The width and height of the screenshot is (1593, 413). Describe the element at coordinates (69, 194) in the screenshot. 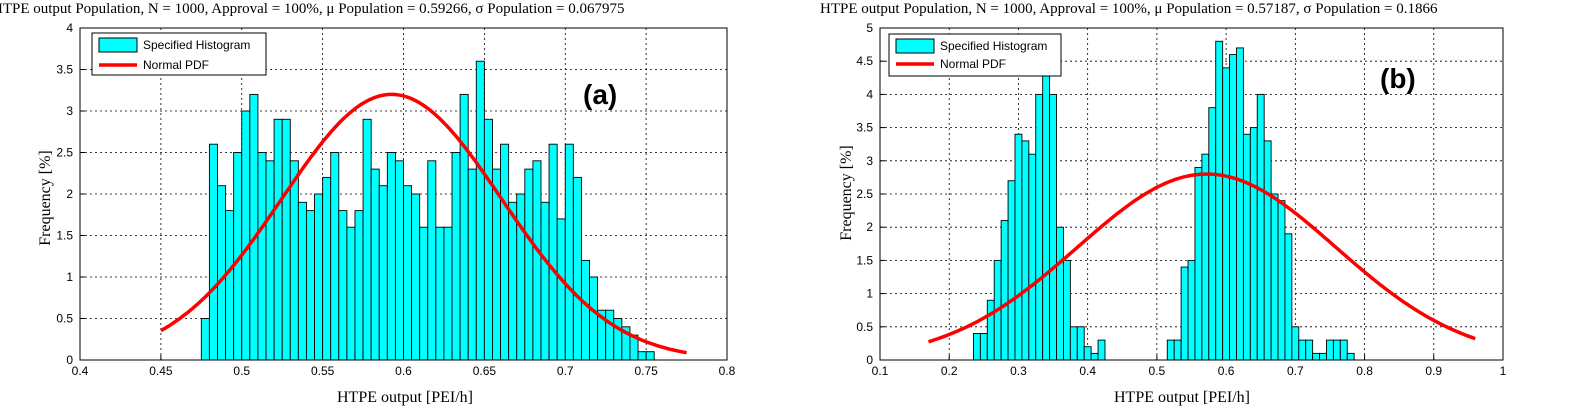

I see `y-tick-label: 2` at that location.